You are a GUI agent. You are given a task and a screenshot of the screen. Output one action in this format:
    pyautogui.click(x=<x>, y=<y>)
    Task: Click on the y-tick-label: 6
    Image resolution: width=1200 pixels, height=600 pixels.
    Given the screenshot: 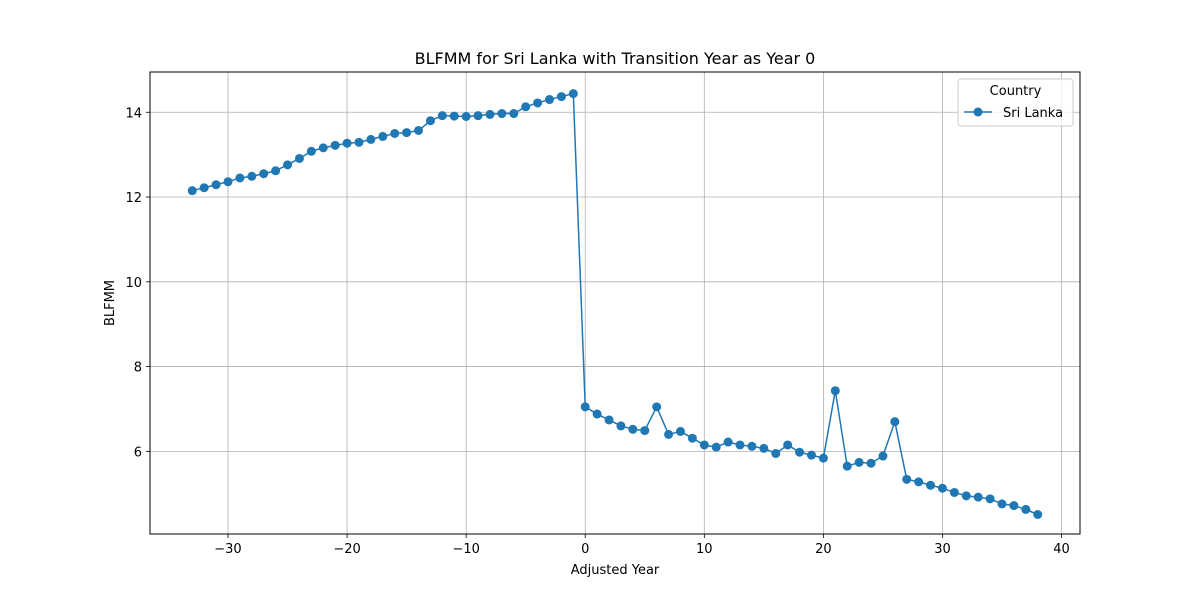 What is the action you would take?
    pyautogui.click(x=138, y=452)
    